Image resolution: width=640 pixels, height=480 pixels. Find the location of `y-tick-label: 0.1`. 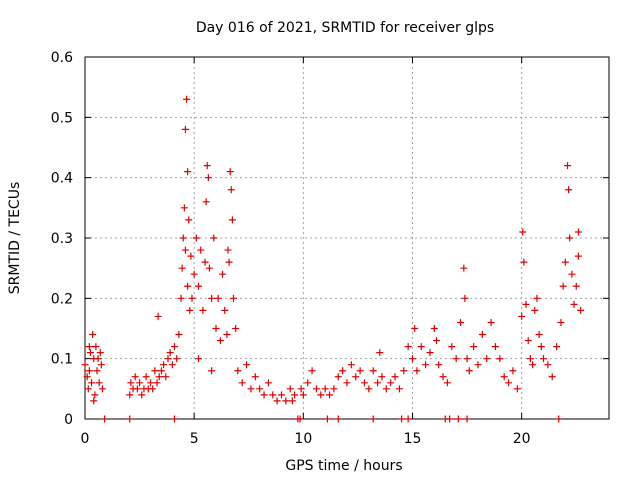

y-tick-label: 0.1 is located at coordinates (62, 360).